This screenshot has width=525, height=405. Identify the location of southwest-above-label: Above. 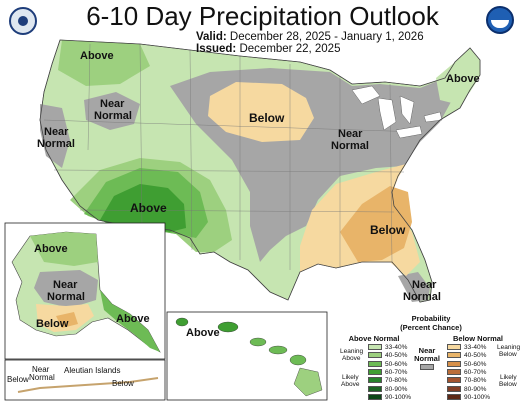
(148, 208).